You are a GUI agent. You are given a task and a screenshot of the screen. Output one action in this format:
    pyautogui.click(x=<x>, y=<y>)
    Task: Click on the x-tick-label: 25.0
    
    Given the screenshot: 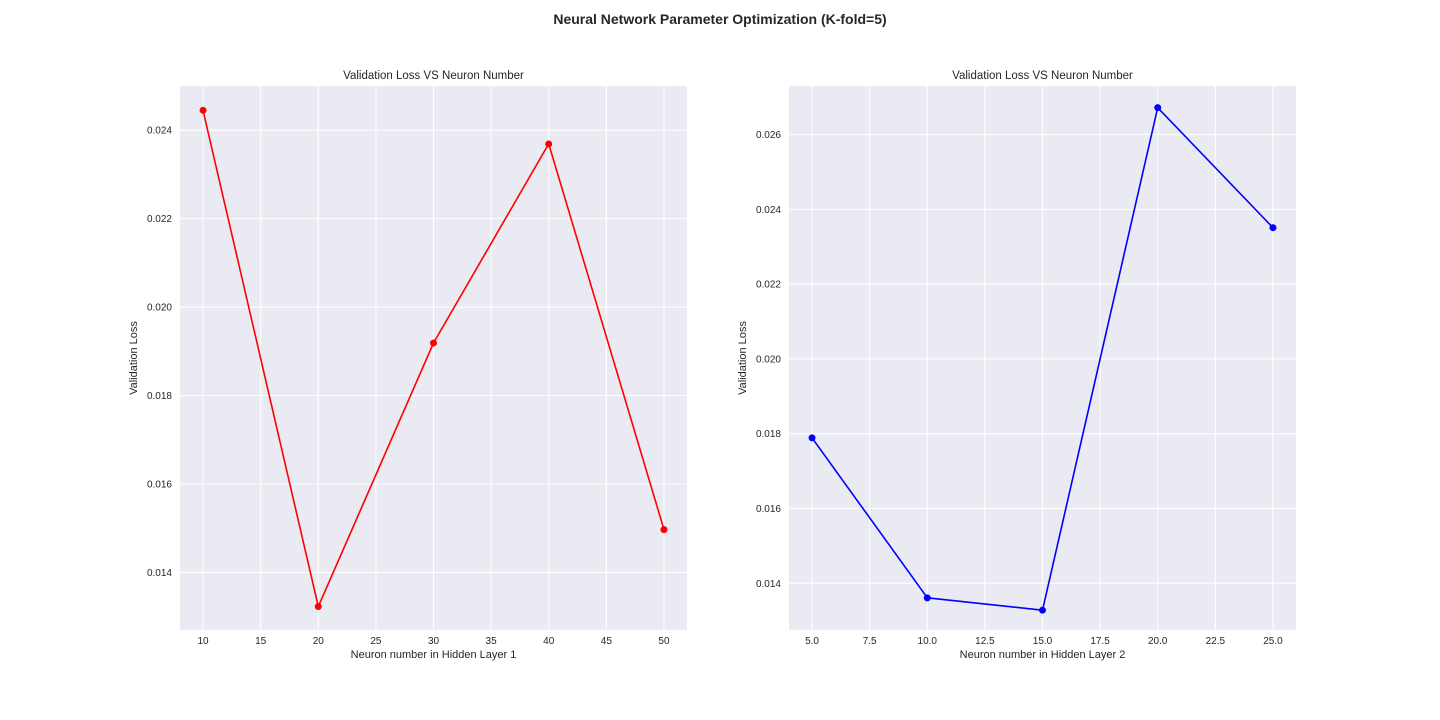 What is the action you would take?
    pyautogui.click(x=1273, y=641)
    